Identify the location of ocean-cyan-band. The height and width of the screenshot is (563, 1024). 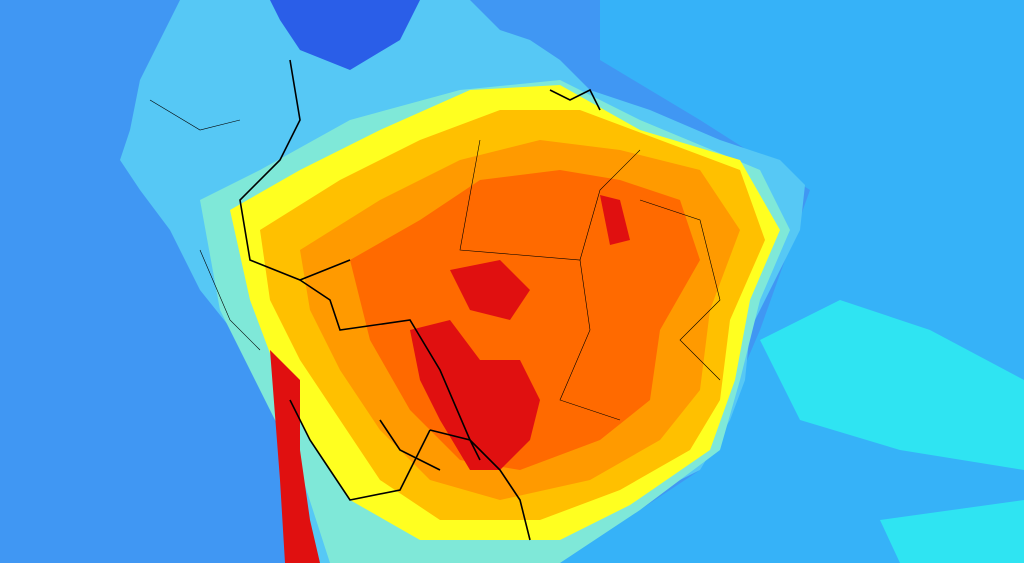
(892, 385).